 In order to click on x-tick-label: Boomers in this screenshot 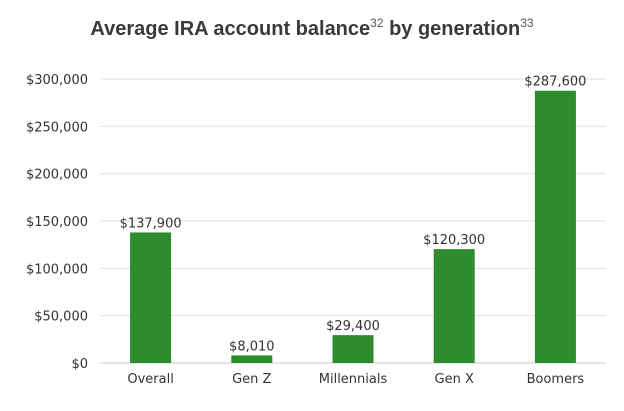, I will do `click(556, 379)`.